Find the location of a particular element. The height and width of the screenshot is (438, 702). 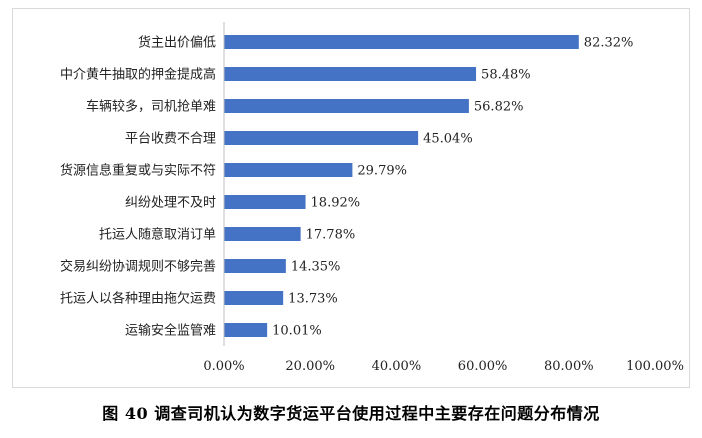

x-tick-label-5: 100.00% is located at coordinates (655, 366).